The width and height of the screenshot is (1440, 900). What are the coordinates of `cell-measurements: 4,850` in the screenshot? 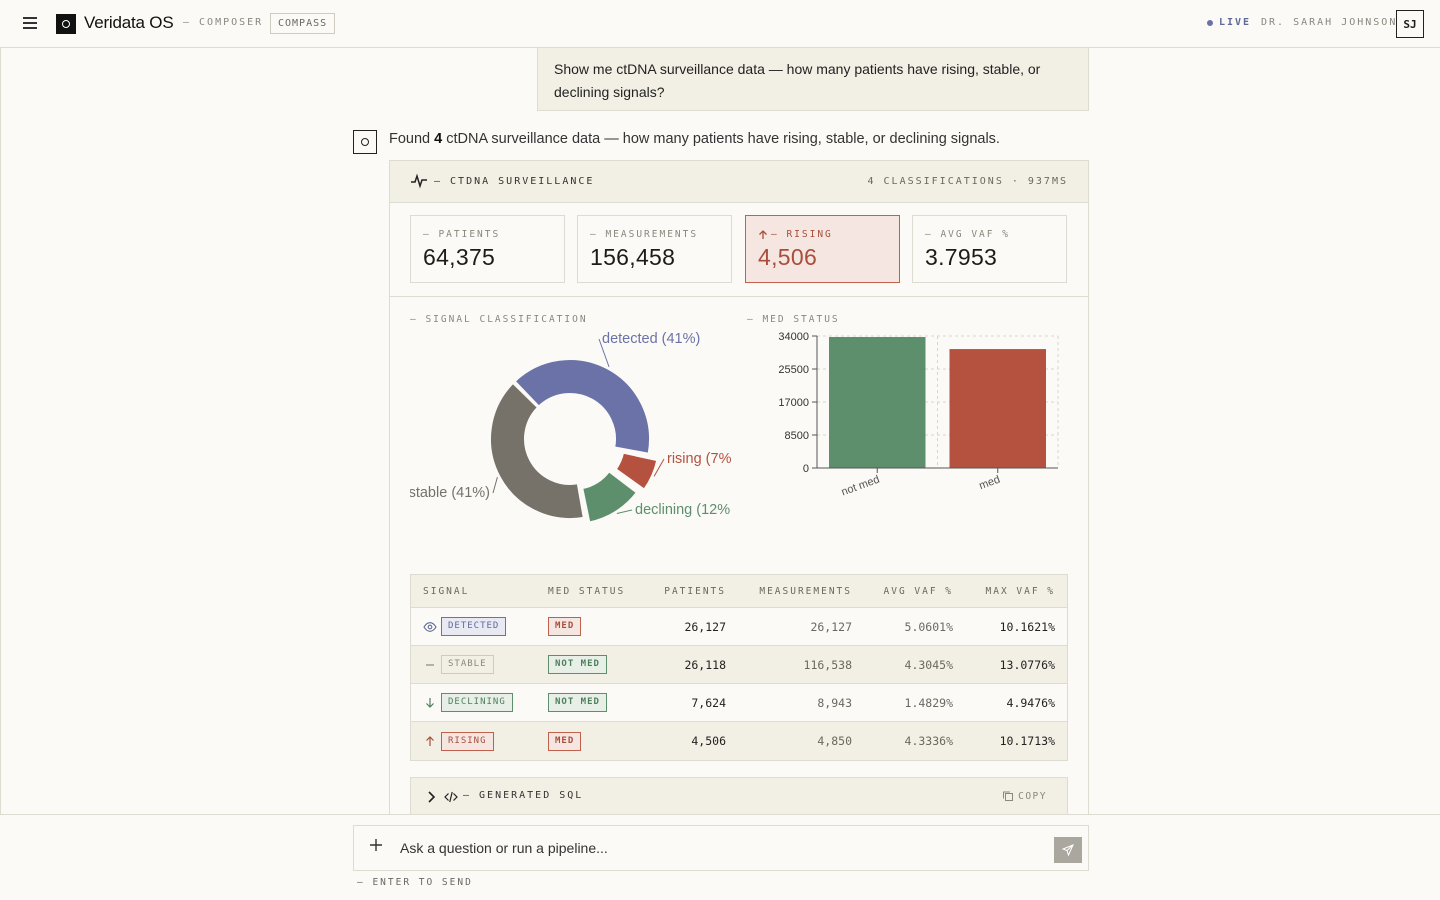 It's located at (834, 741).